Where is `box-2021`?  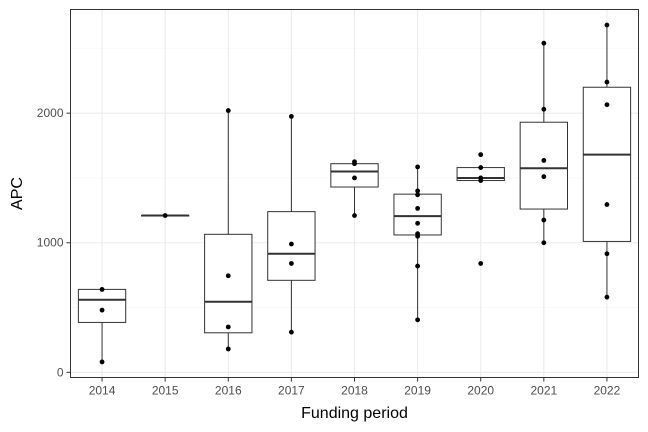
box-2021 is located at coordinates (544, 143).